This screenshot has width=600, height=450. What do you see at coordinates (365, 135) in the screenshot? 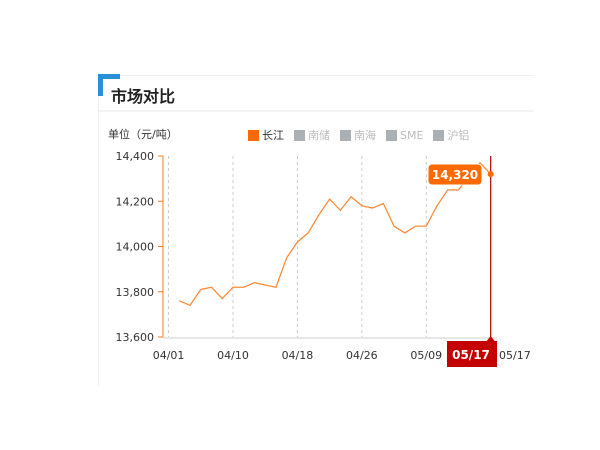
I see `legend-label: 南海` at bounding box center [365, 135].